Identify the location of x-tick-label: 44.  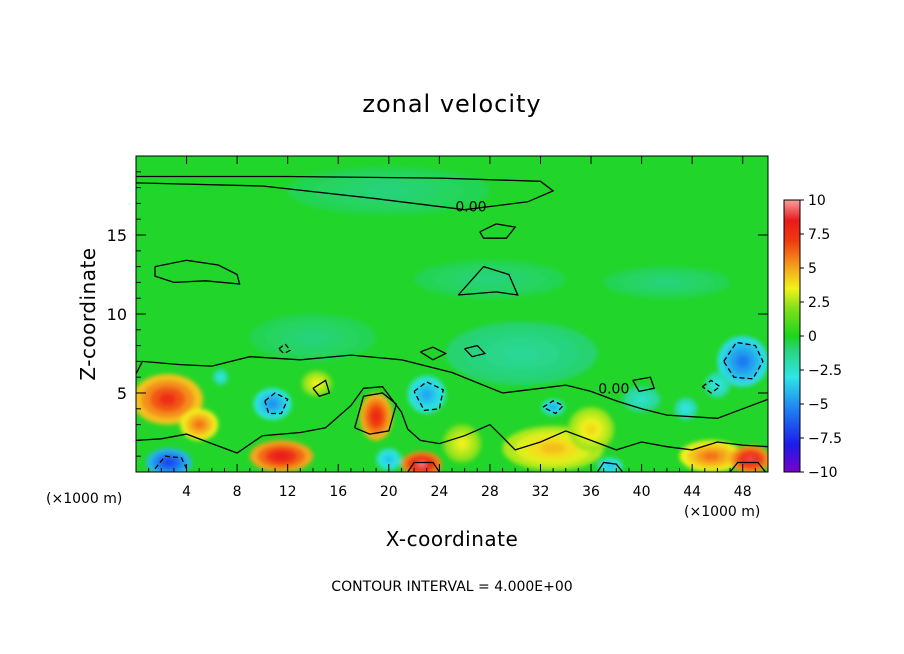
(692, 492).